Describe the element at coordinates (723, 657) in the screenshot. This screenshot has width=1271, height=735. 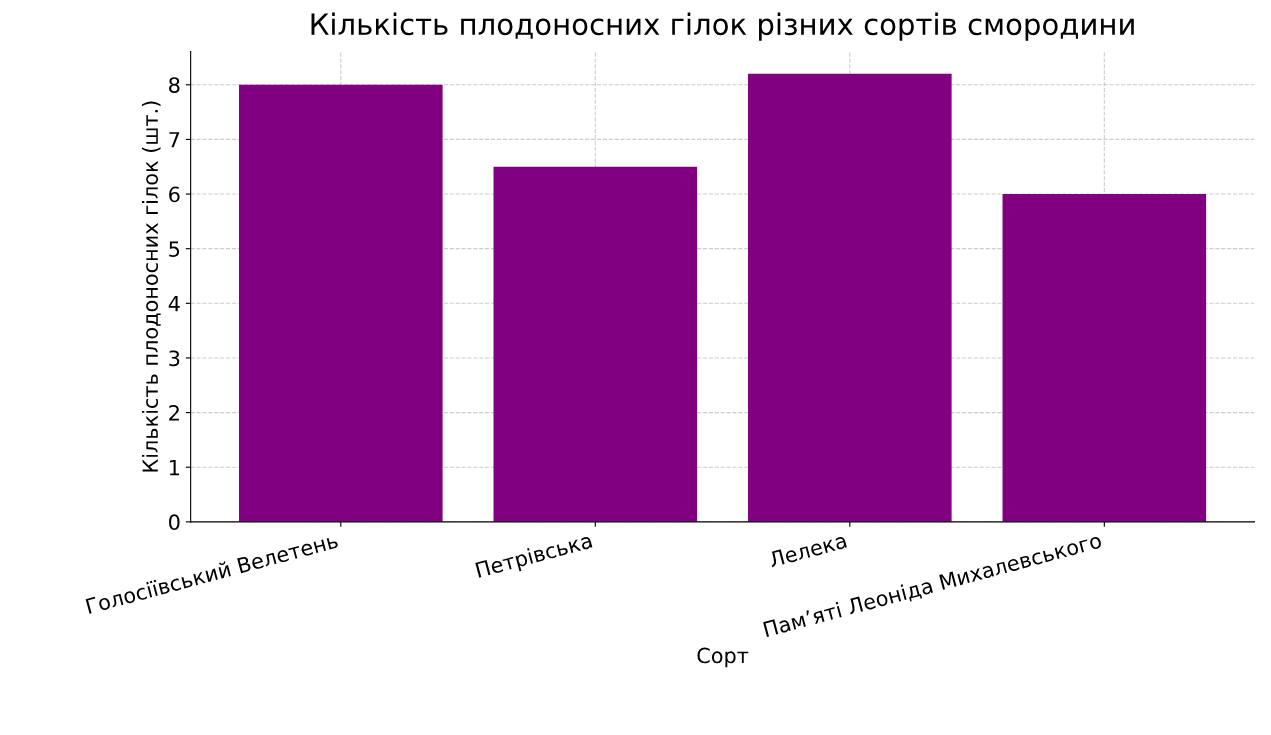
I see `x-axis-title: Сорт` at that location.